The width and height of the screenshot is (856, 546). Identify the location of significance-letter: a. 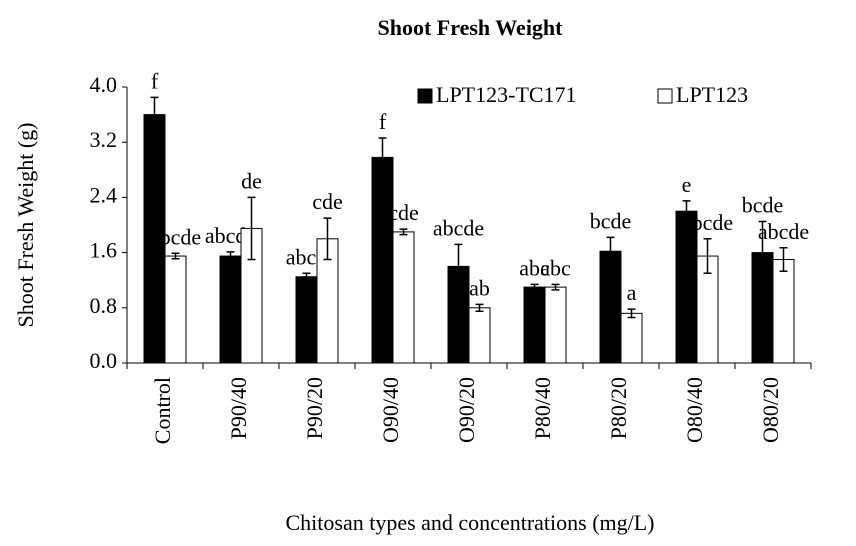
(632, 292).